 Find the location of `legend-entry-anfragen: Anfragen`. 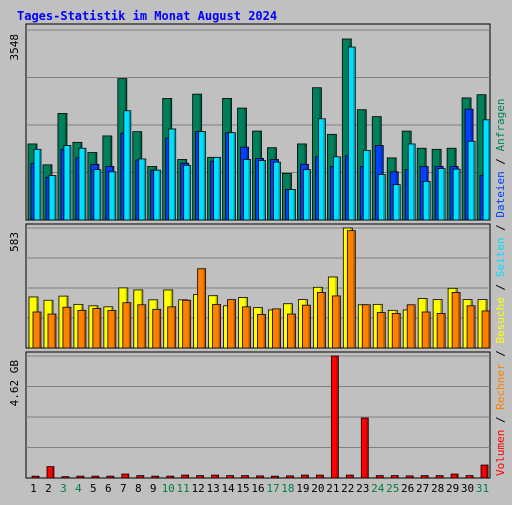

legend-entry-anfragen: Anfragen is located at coordinates (500, 124).